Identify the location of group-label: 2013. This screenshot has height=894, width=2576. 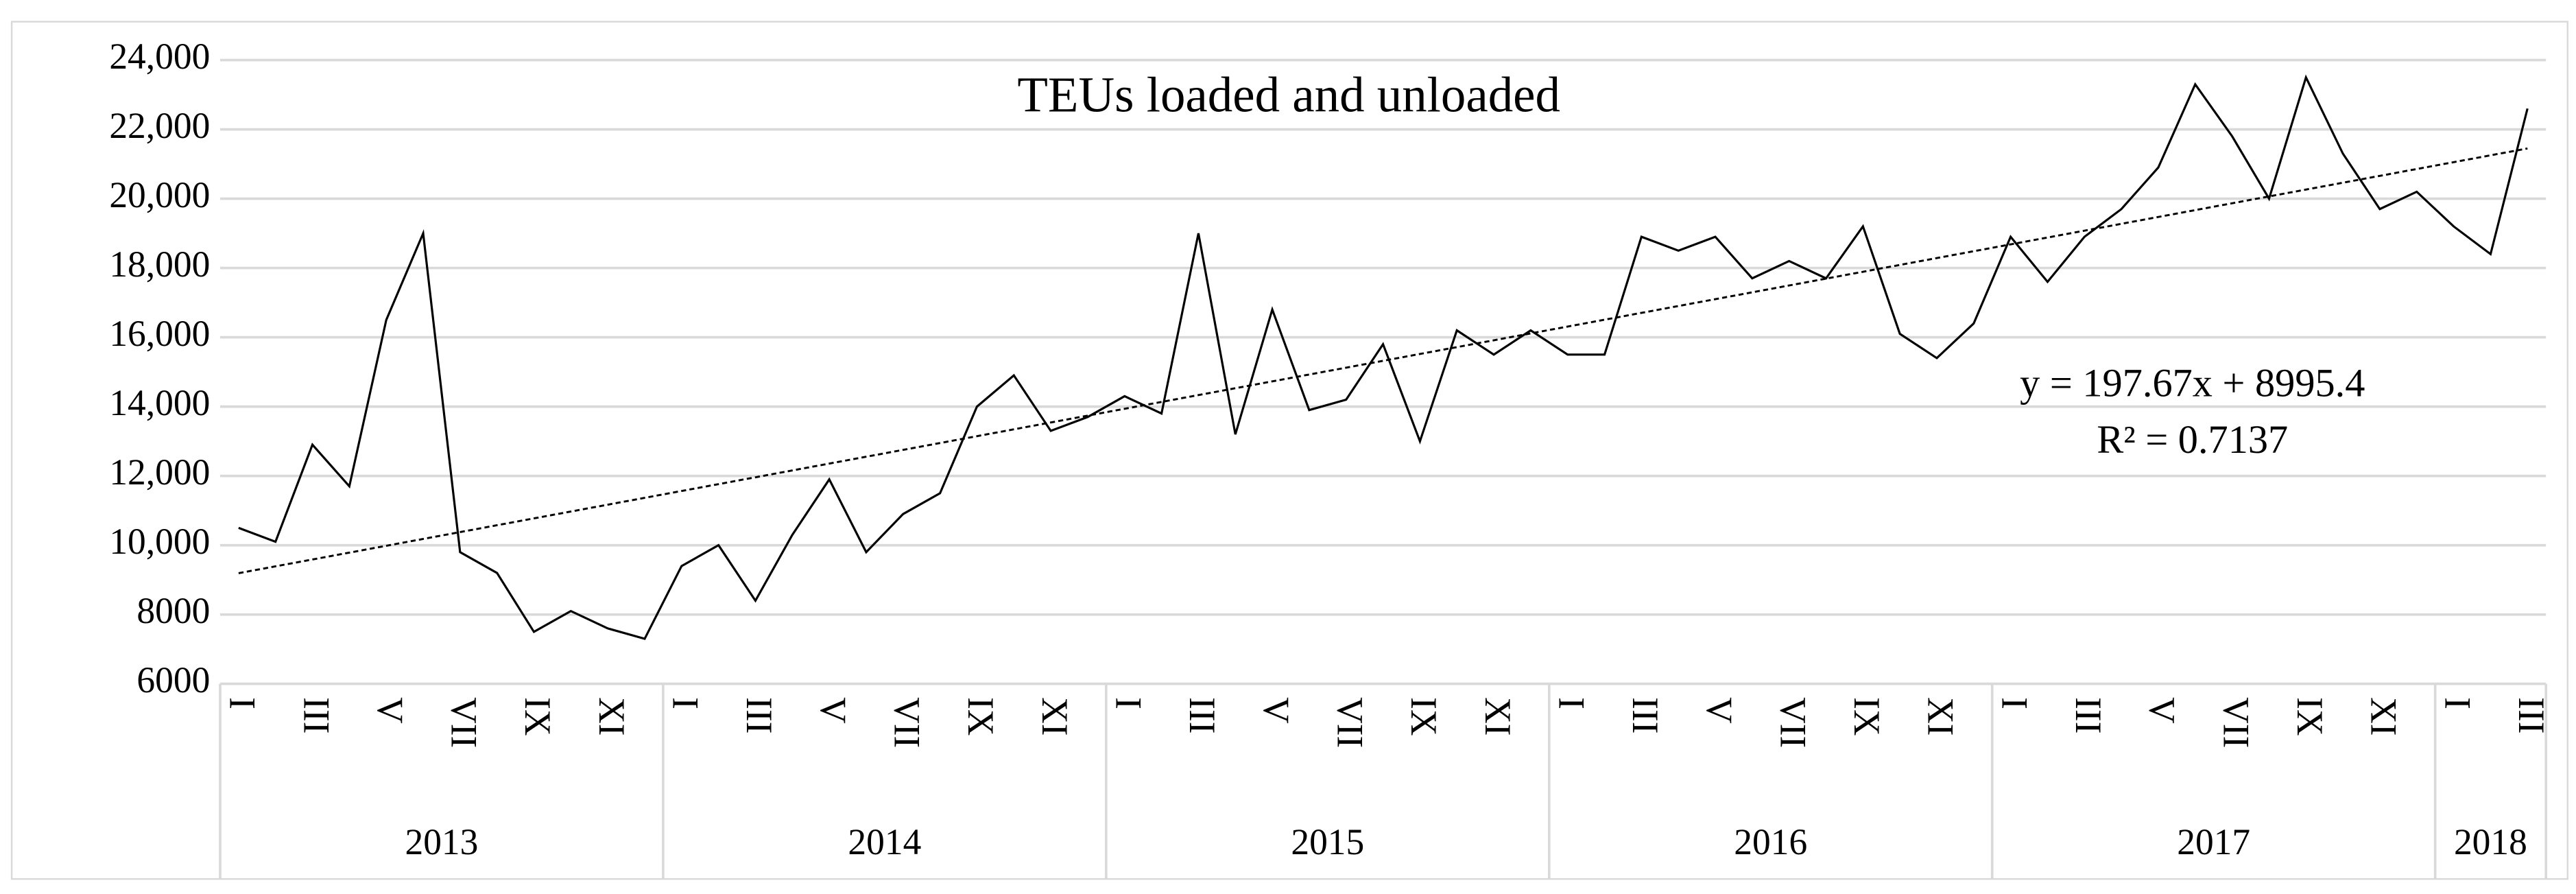
(441, 841).